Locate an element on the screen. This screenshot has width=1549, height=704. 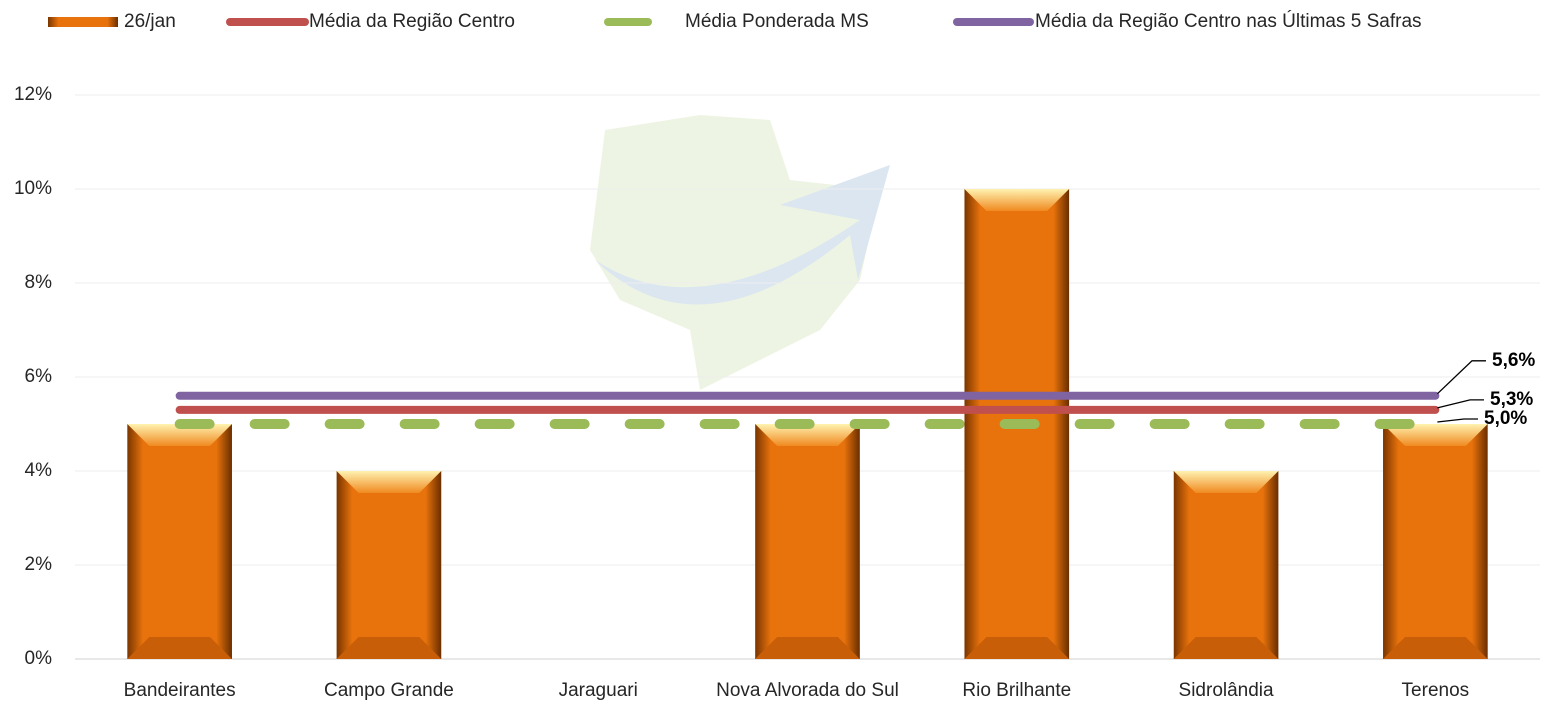
x-tick-label: Campo Grande is located at coordinates (389, 690).